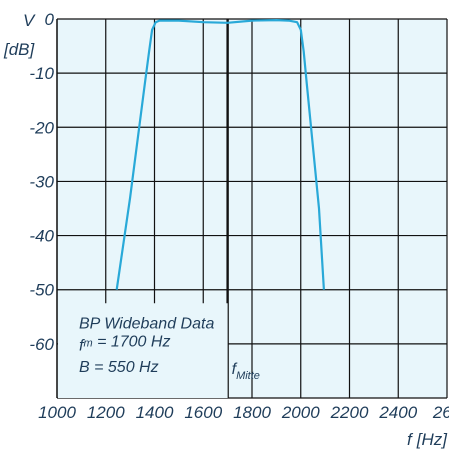 The height and width of the screenshot is (451, 449). Describe the element at coordinates (41, 73) in the screenshot. I see `y-tick-label-1: -10` at that location.